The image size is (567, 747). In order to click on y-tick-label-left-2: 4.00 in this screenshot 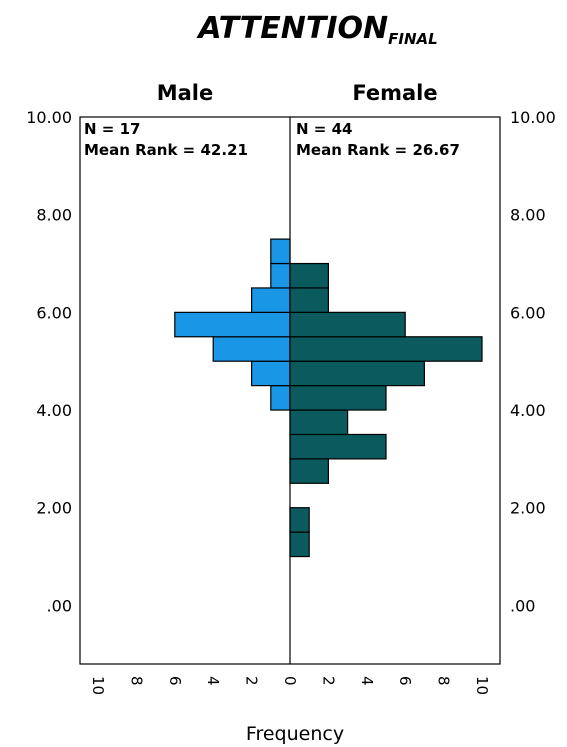, I will do `click(54, 410)`.